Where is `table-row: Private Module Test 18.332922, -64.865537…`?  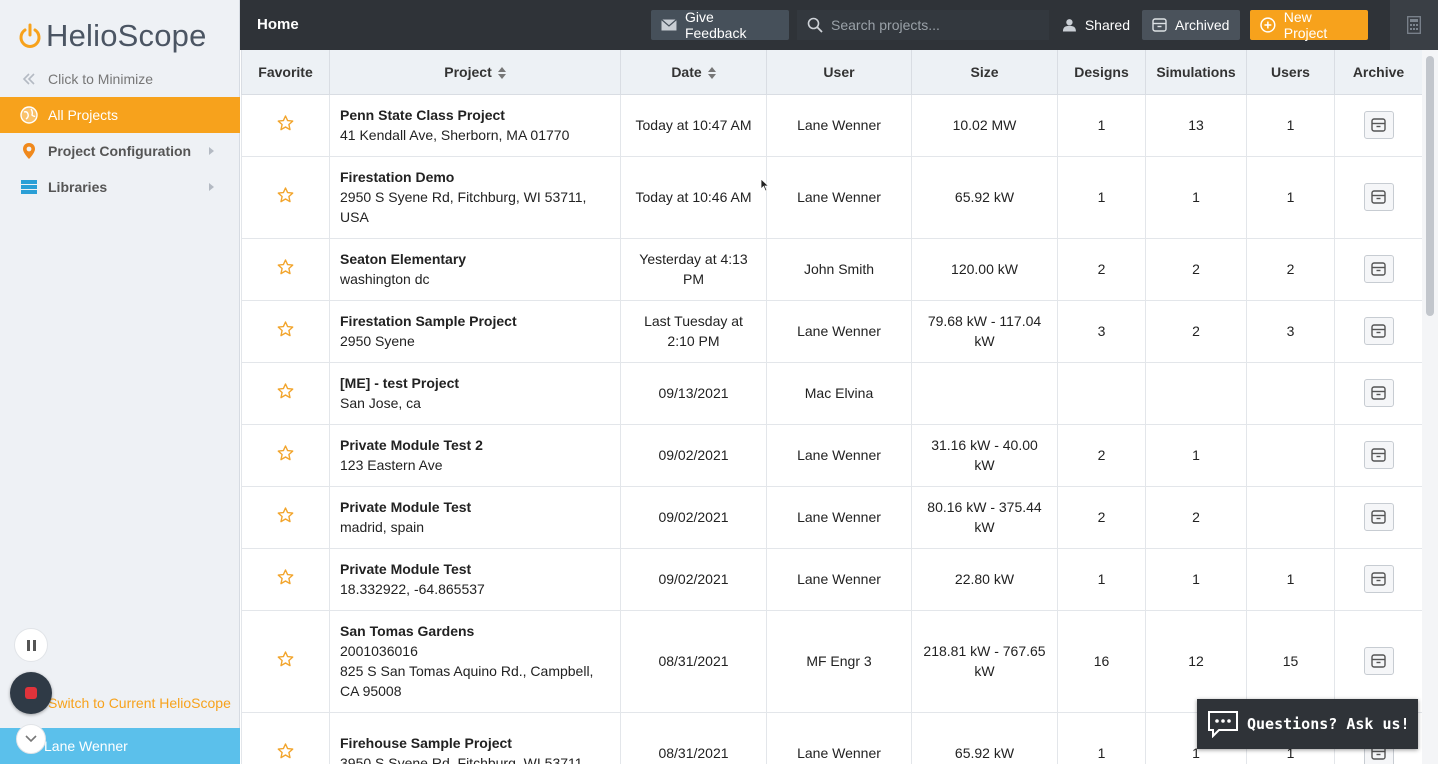
table-row: Private Module Test 18.332922, -64.865537… is located at coordinates (831, 579).